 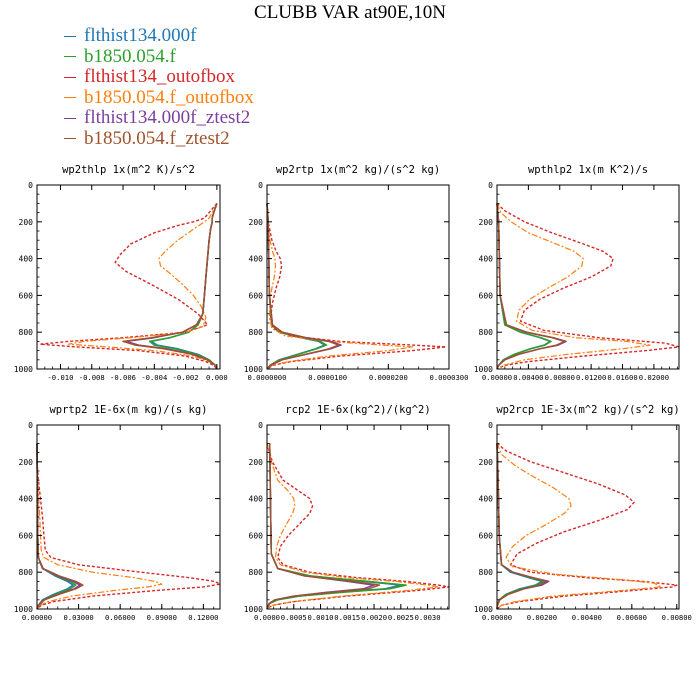 What do you see at coordinates (217, 377) in the screenshot?
I see `x-tick-label: 0.000` at bounding box center [217, 377].